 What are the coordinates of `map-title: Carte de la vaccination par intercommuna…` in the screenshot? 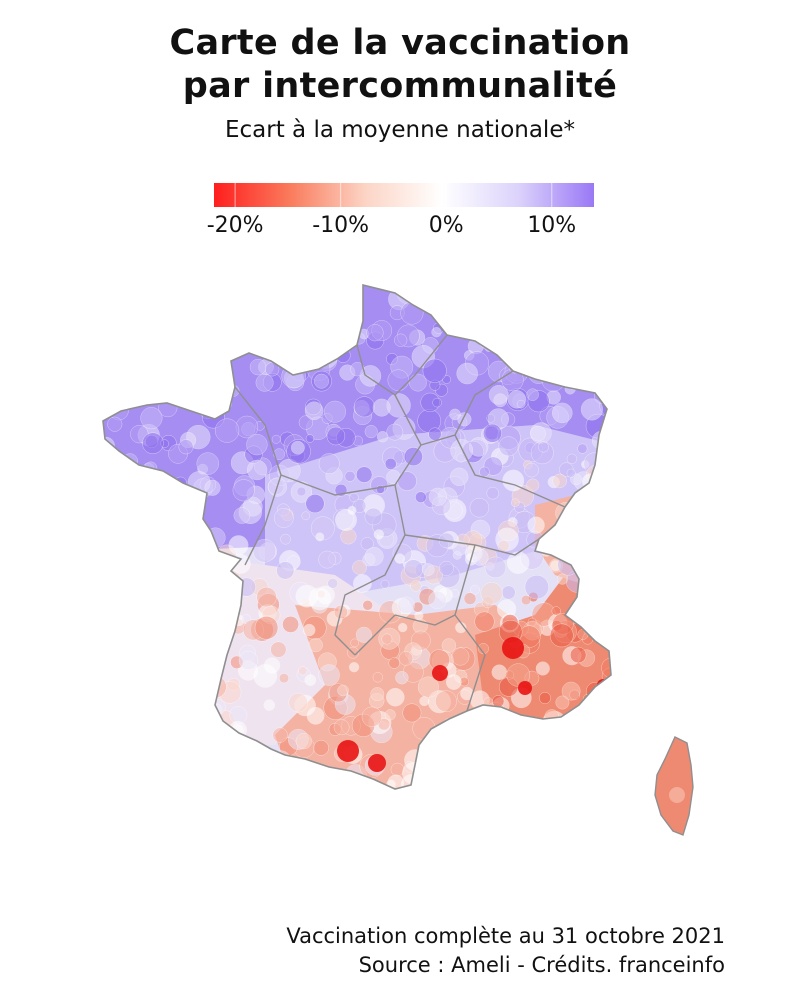 It's located at (400, 65).